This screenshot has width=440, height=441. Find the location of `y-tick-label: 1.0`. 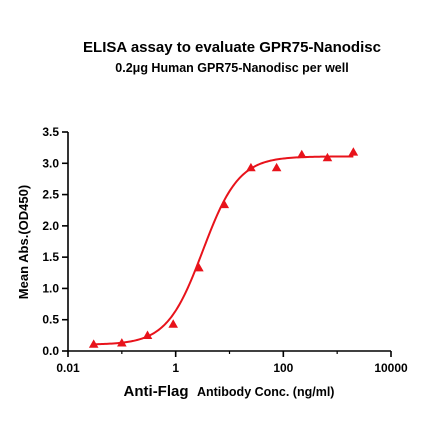

y-tick-label: 1.0 is located at coordinates (50, 288).